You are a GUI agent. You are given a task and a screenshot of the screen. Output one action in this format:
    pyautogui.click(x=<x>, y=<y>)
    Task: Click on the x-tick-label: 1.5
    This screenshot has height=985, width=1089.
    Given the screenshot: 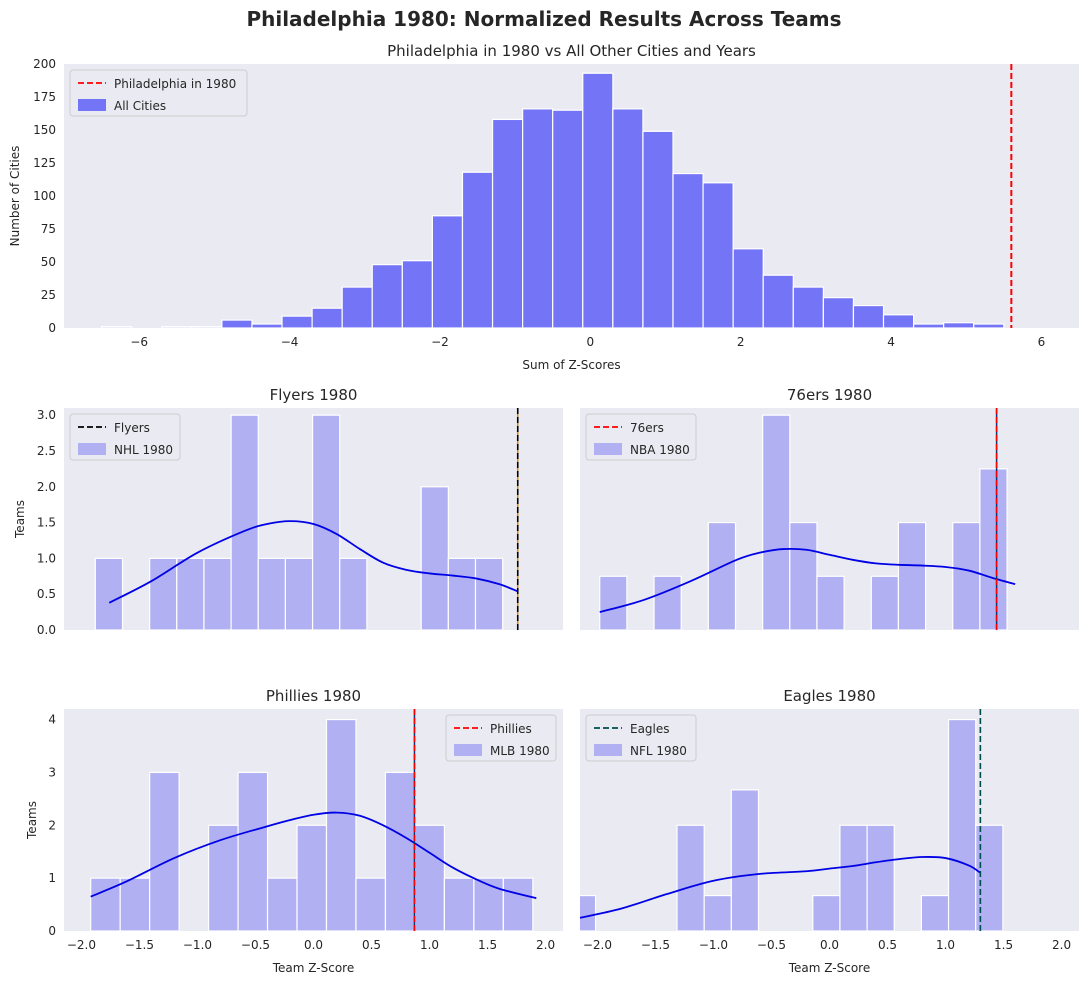 What is the action you would take?
    pyautogui.click(x=1003, y=945)
    